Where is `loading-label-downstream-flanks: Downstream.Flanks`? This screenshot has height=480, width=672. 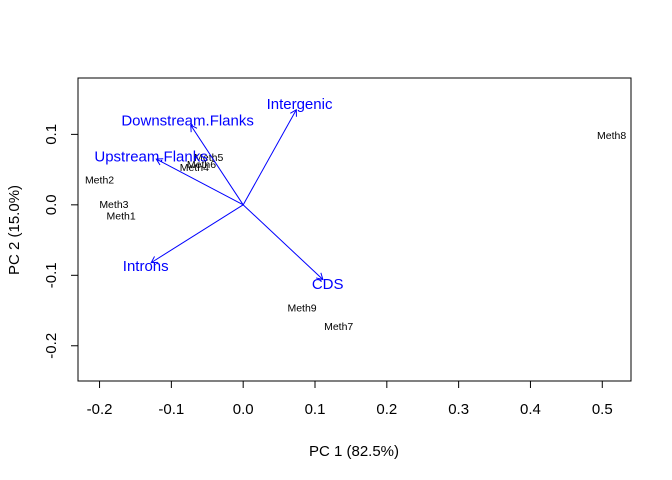
loading-label-downstream-flanks: Downstream.Flanks is located at coordinates (187, 120).